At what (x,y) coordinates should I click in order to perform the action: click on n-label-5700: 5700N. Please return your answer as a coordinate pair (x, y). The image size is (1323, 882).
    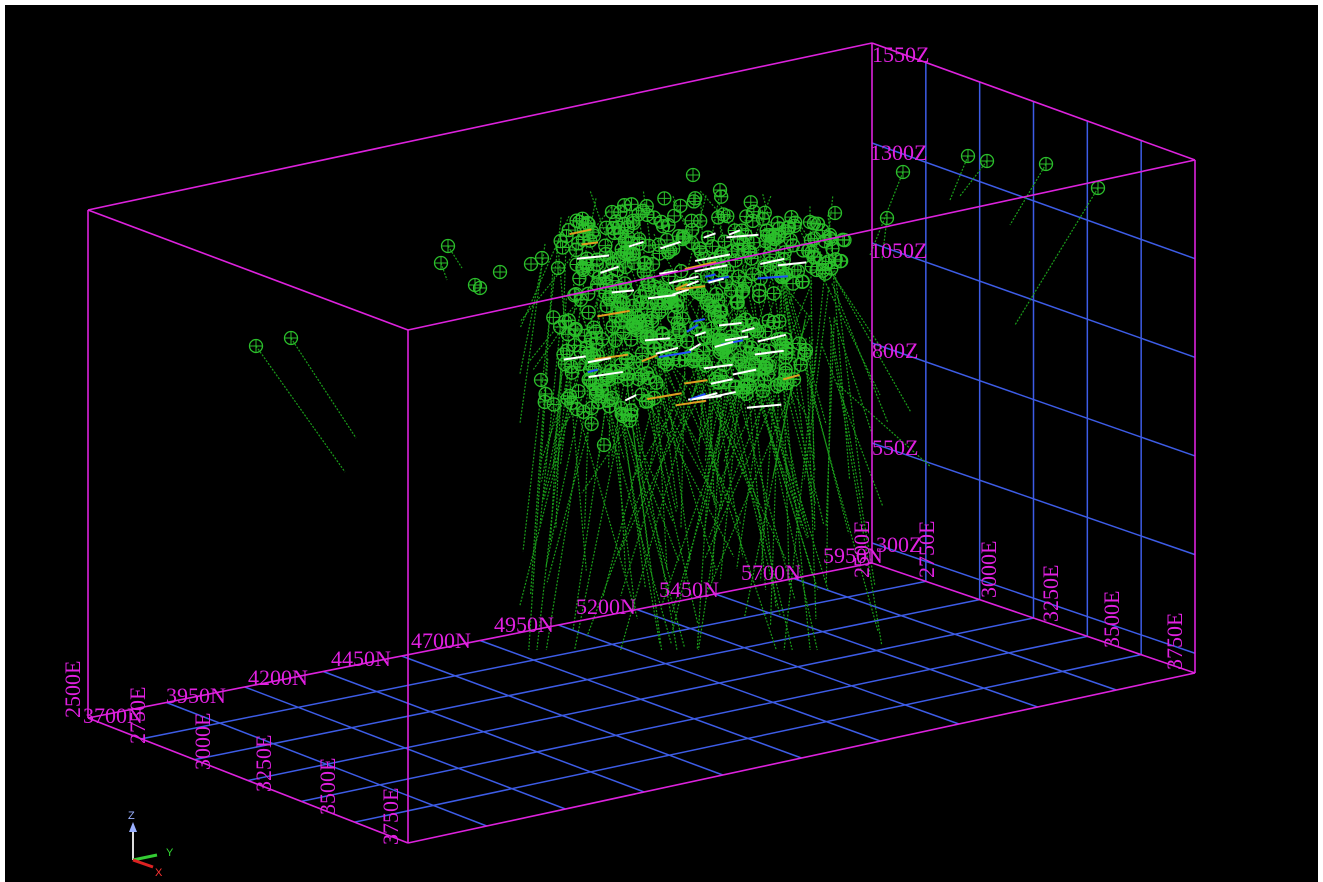
    Looking at the image, I should click on (771, 572).